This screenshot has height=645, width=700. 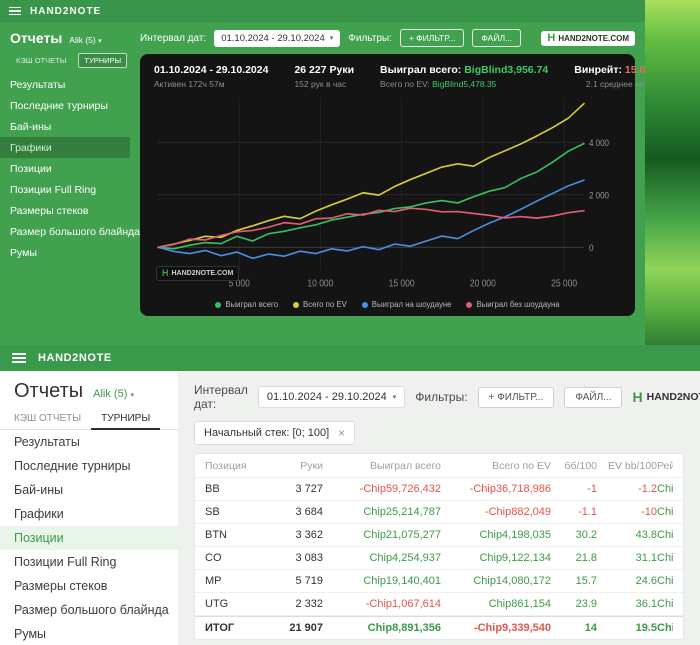 What do you see at coordinates (673, 397) in the screenshot?
I see `logo-text: HAND2NOTE.COM` at bounding box center [673, 397].